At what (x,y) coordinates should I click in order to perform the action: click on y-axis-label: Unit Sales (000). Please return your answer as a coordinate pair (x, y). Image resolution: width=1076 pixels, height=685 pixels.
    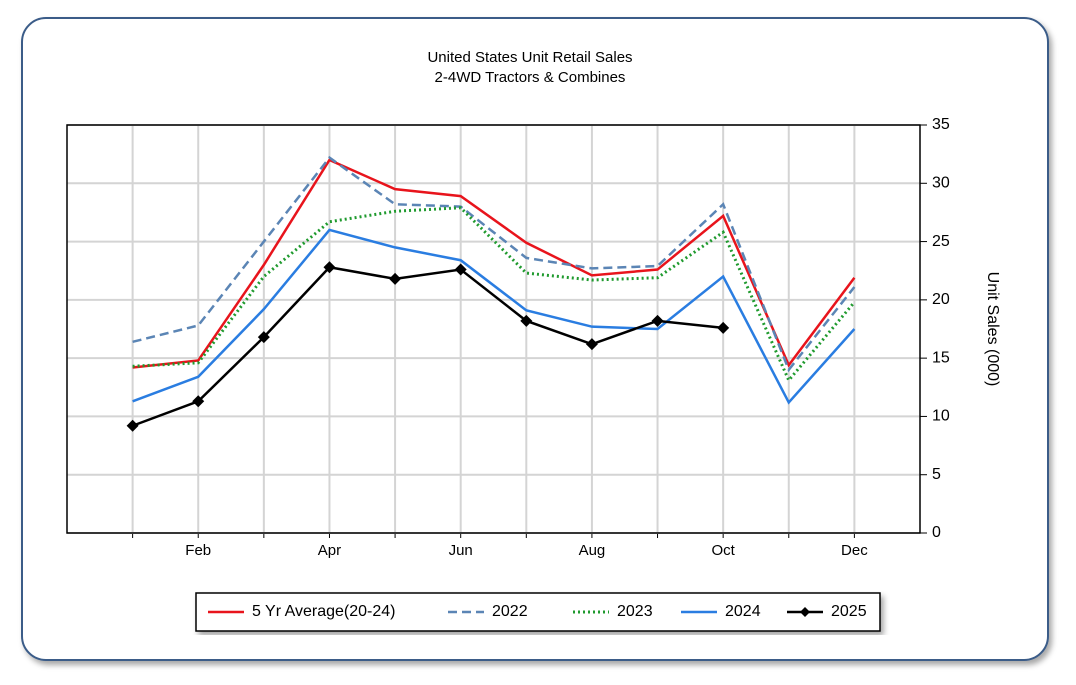
    Looking at the image, I should click on (992, 329).